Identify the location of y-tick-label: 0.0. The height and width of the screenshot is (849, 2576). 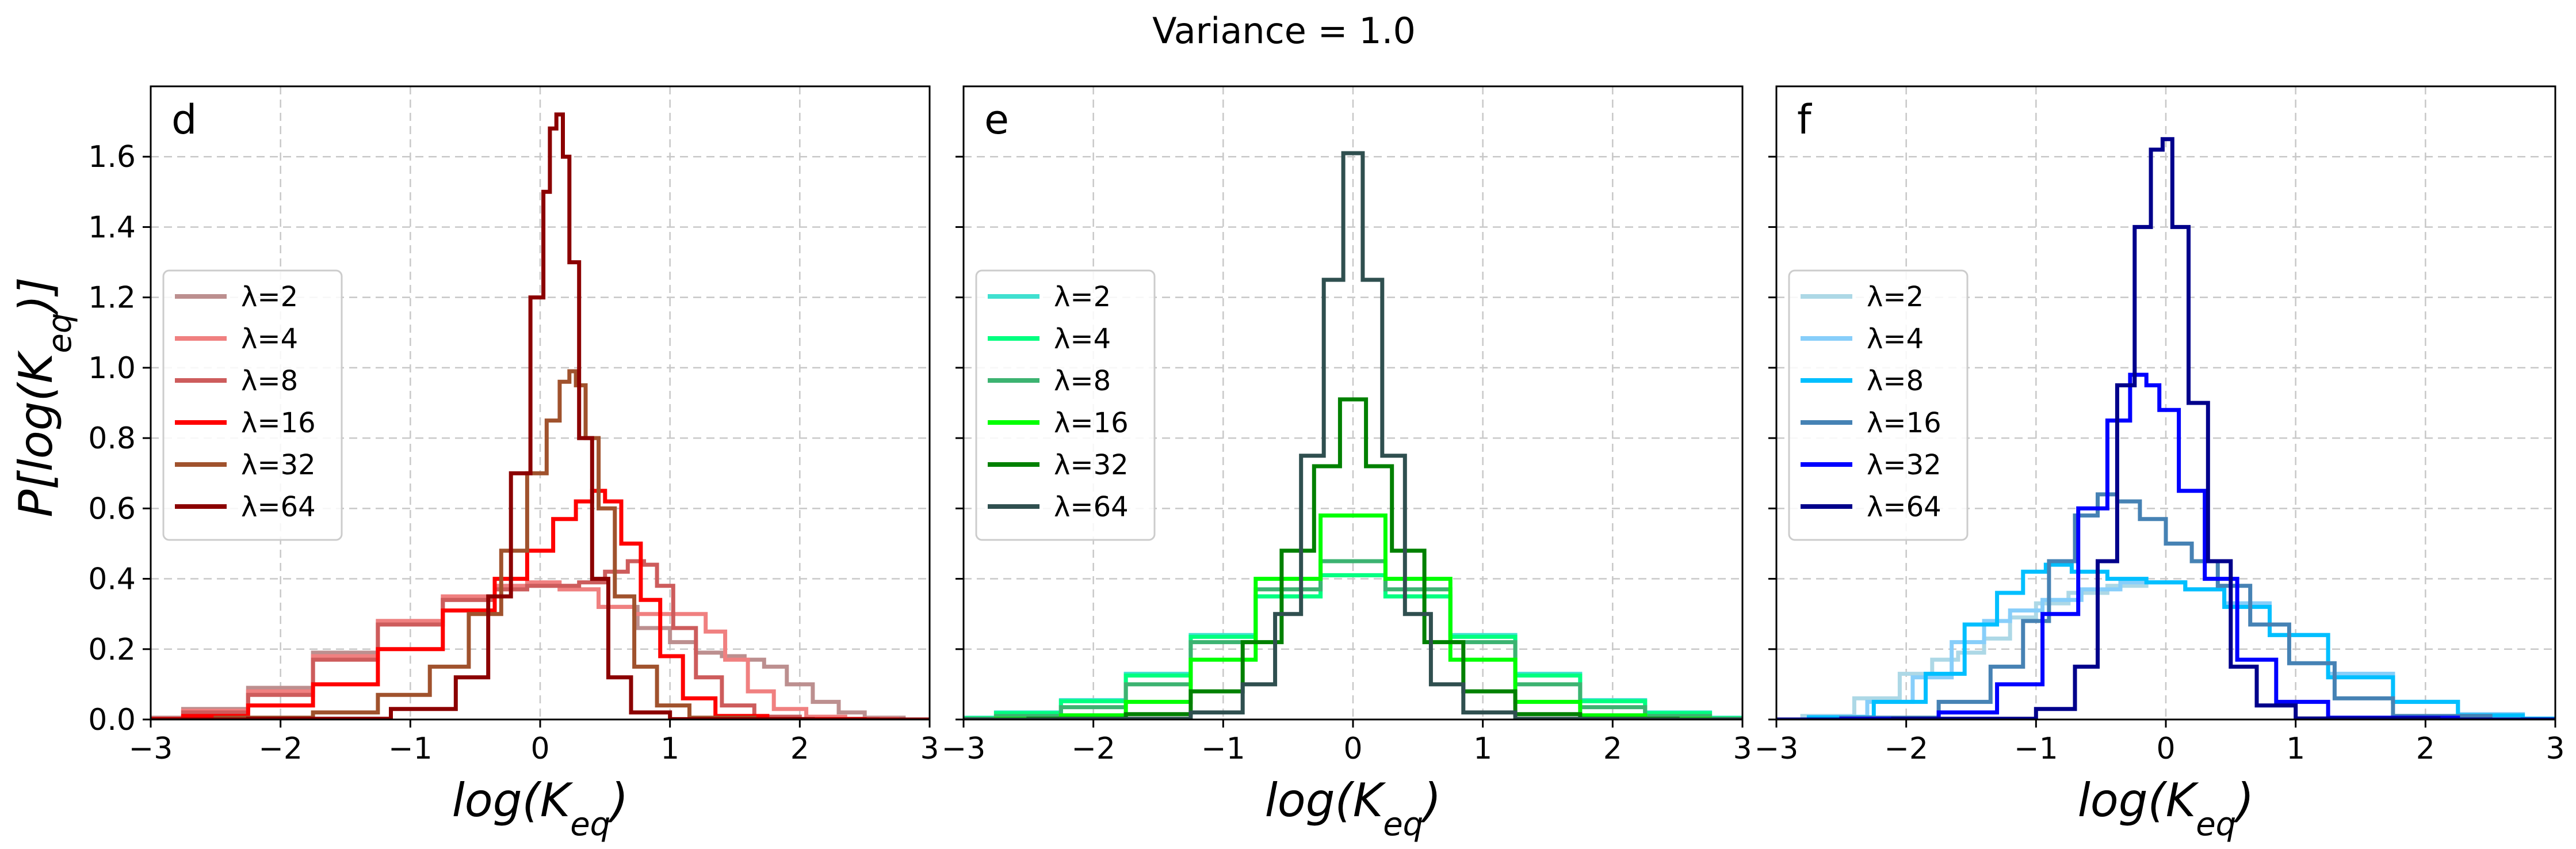
(112, 720).